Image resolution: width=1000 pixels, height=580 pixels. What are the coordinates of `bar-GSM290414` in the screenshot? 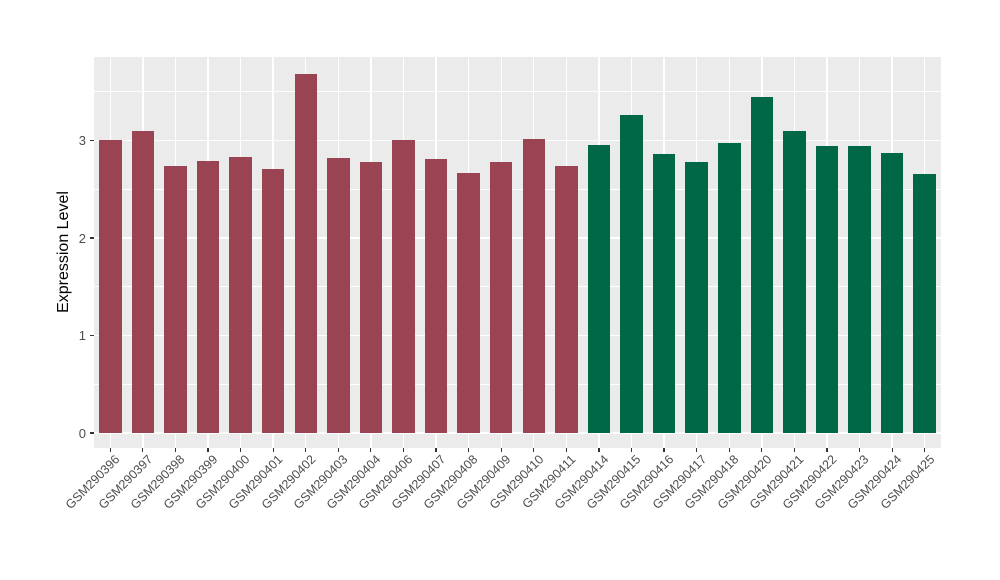 It's located at (599, 289).